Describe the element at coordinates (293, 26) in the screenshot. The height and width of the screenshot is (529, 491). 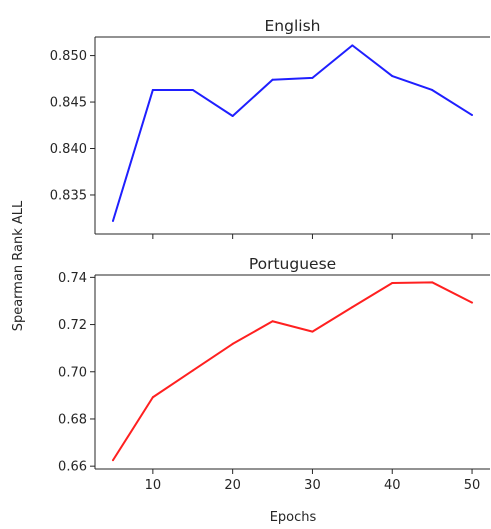
I see `panel-title: English` at that location.